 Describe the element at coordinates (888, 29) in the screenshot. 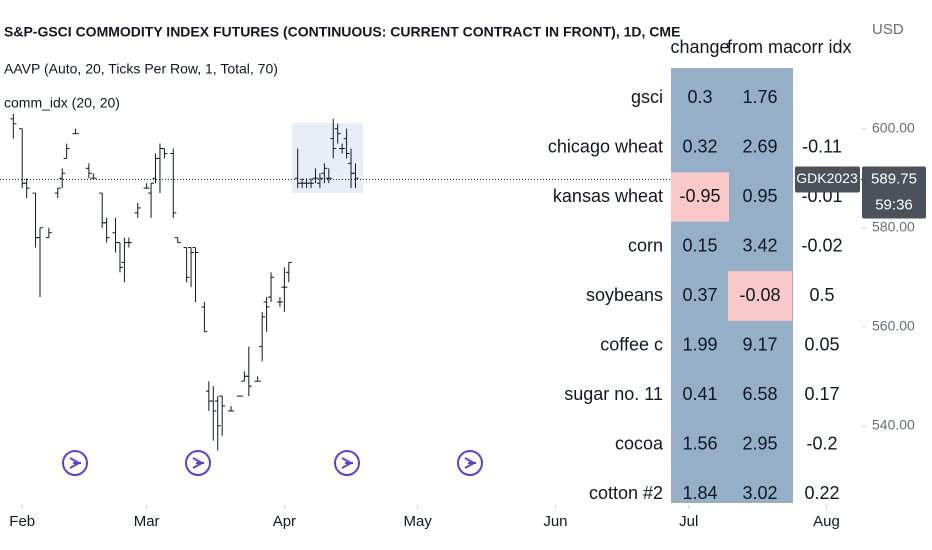

I see `currency-label: USD` at that location.